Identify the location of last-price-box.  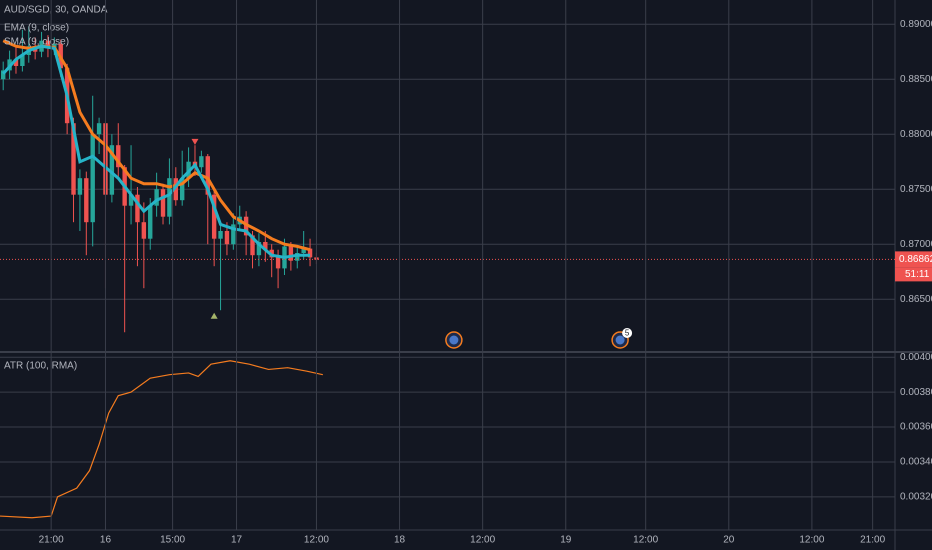
(913, 259).